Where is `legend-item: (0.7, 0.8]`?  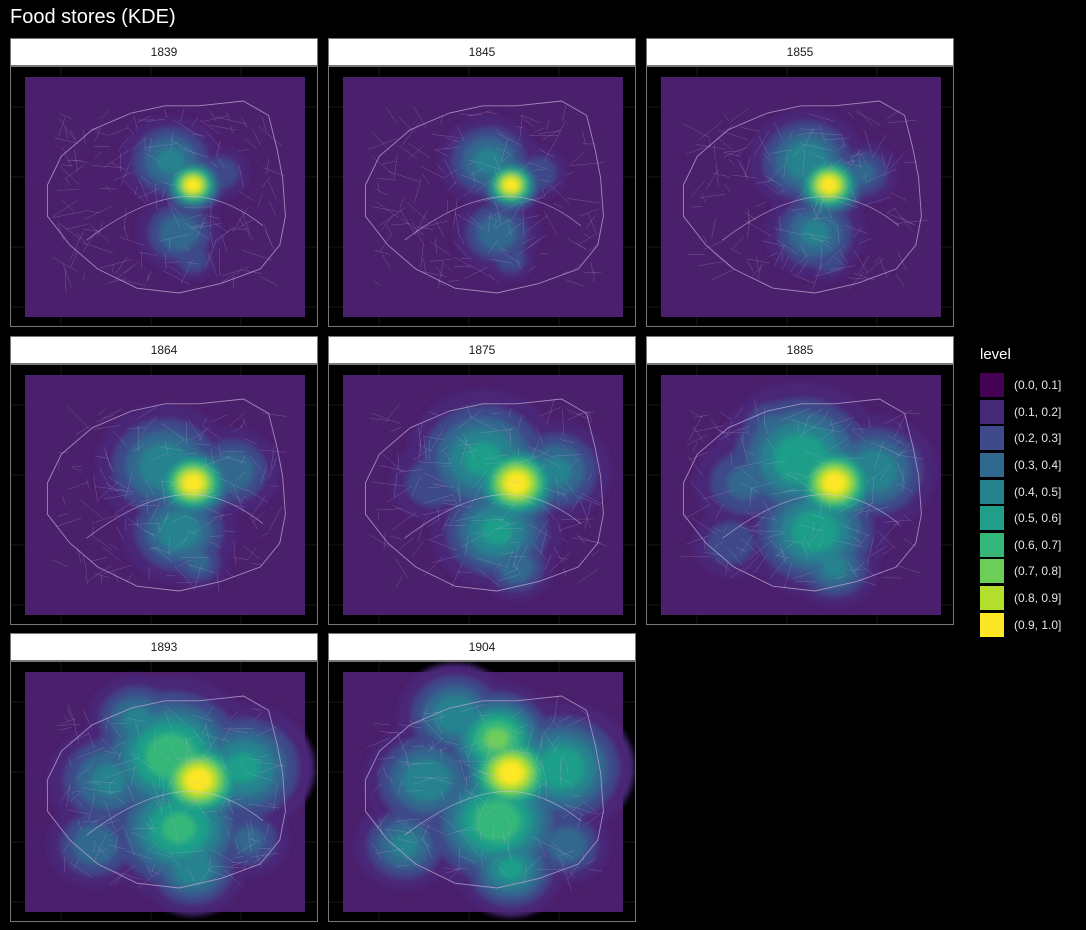
legend-item: (0.7, 0.8] is located at coordinates (1020, 571).